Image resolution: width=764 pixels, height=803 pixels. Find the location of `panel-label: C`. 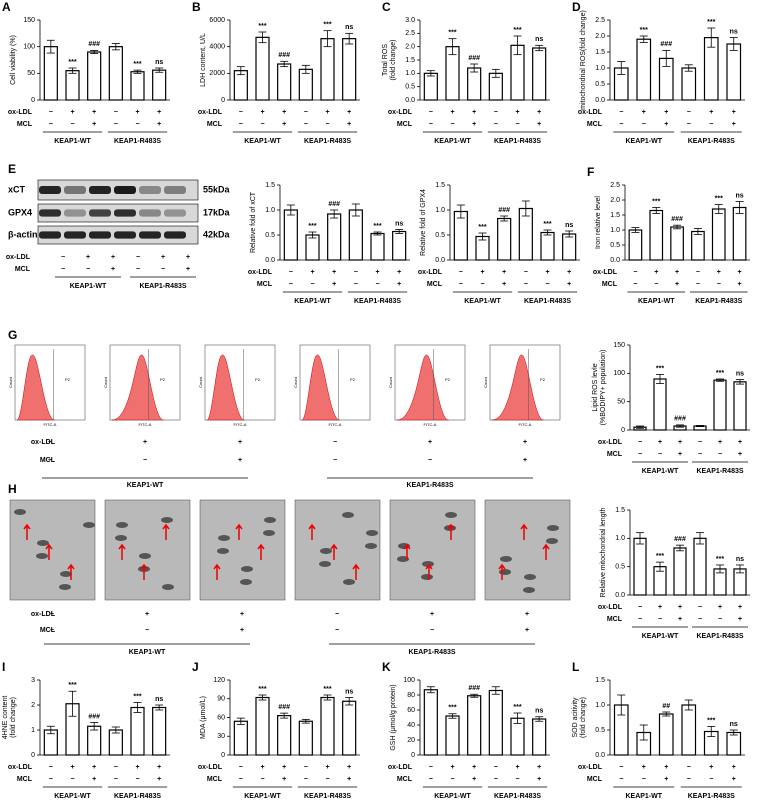

panel-label: C is located at coordinates (386, 7).